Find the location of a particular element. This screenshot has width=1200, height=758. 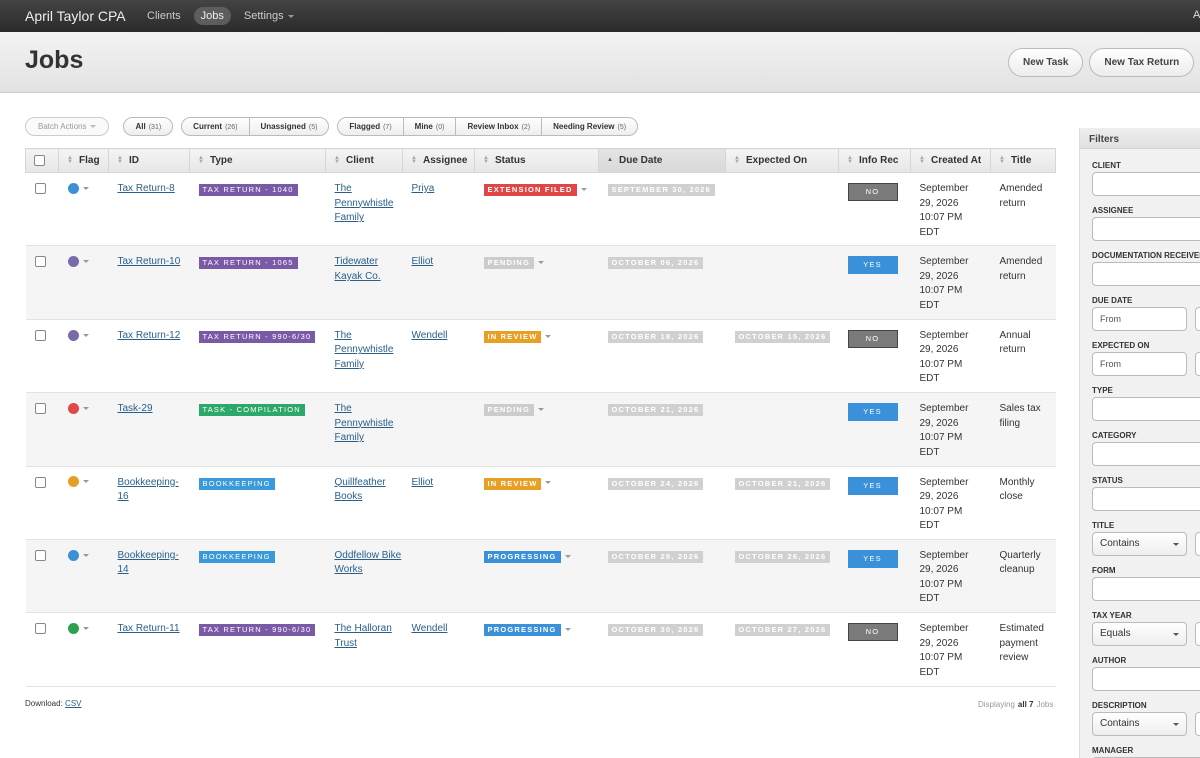

filter-button: All (31) is located at coordinates (148, 126).